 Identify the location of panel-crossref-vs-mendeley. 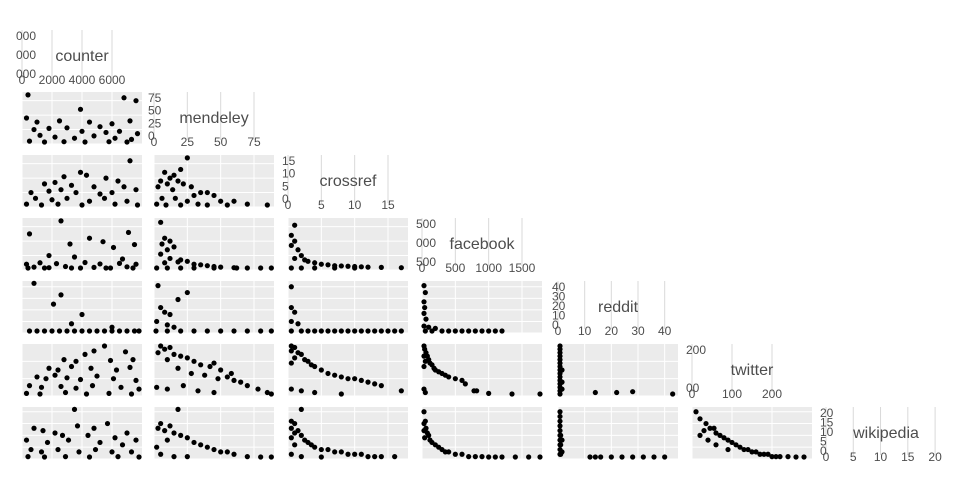
(213, 181).